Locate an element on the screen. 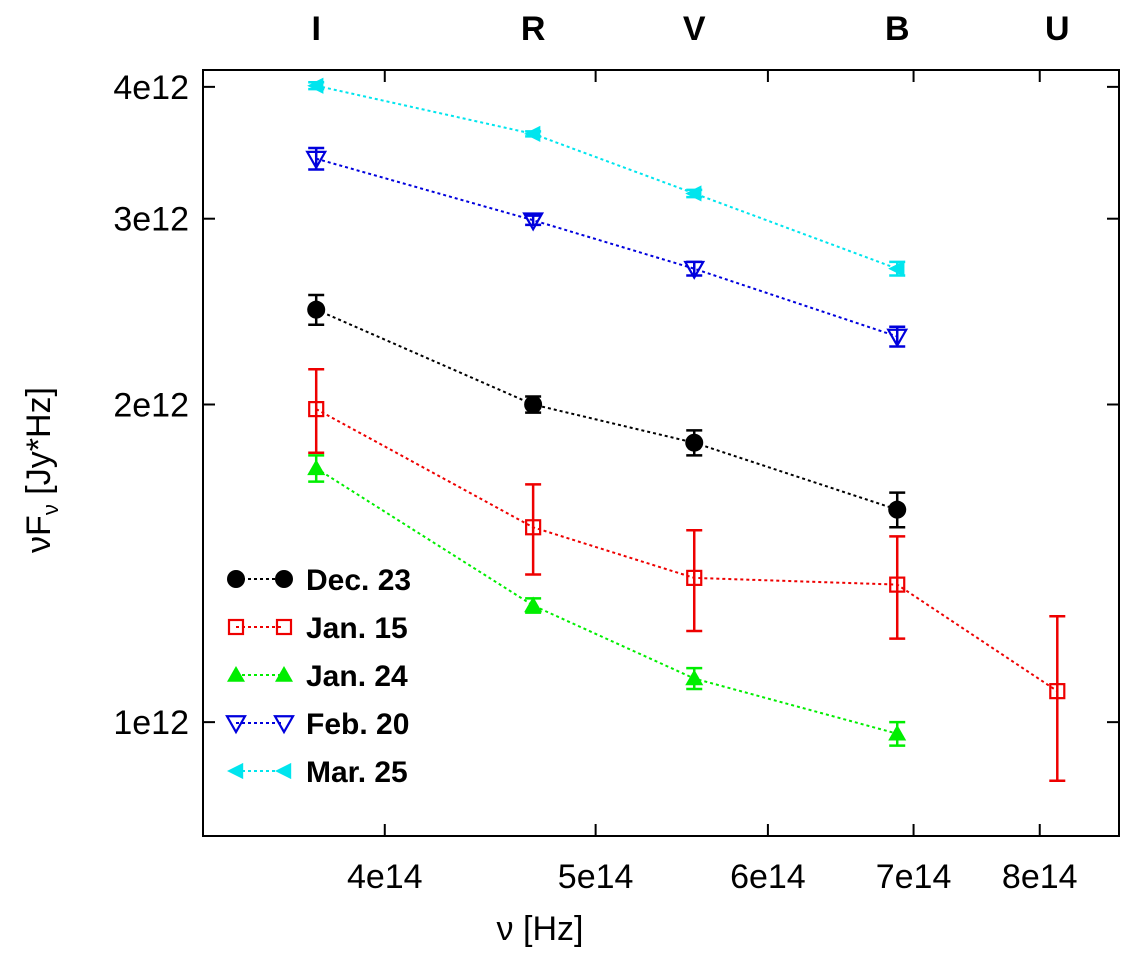 This screenshot has height=956, width=1132. band-label-B: B is located at coordinates (897, 29).